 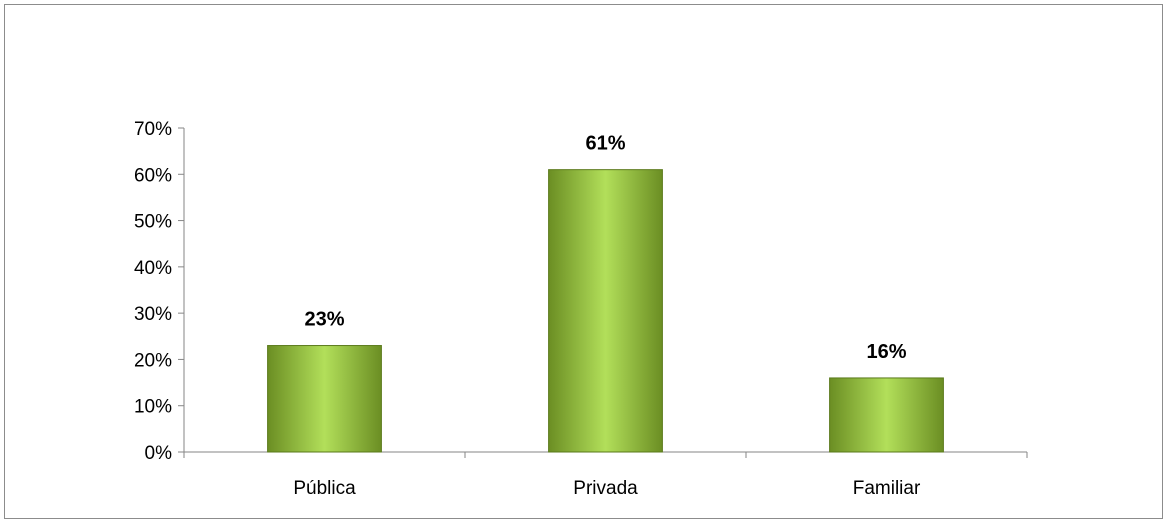 What do you see at coordinates (605, 488) in the screenshot?
I see `x-tick-label: Privada` at bounding box center [605, 488].